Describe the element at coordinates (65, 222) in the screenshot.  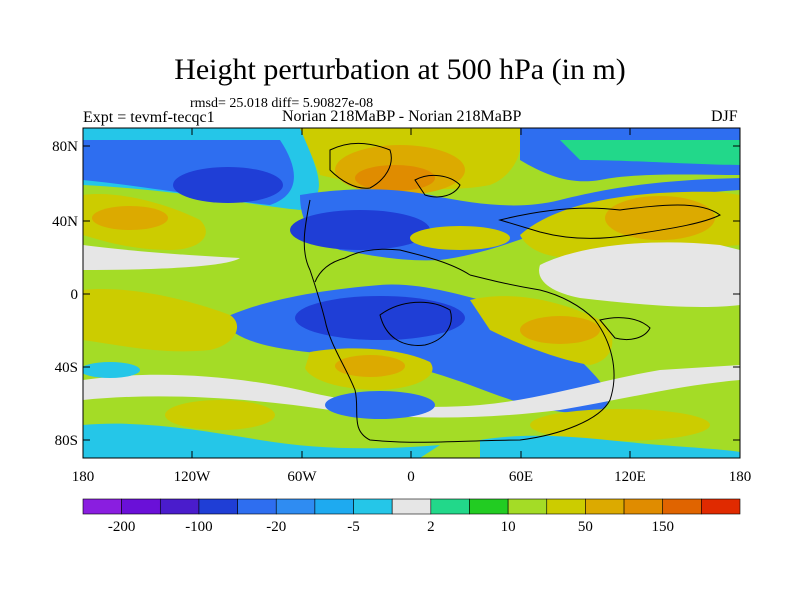
I see `lat-label-40n: 40N` at that location.